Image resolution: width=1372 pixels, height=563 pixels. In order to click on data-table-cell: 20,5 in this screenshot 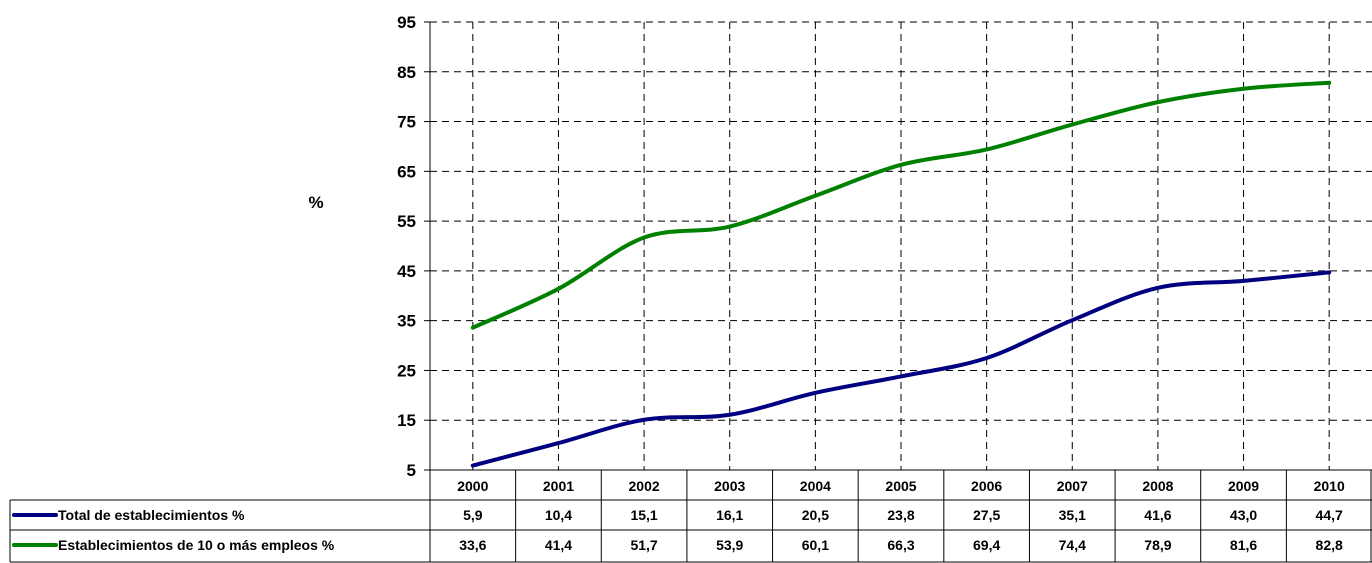, I will do `click(815, 515)`.